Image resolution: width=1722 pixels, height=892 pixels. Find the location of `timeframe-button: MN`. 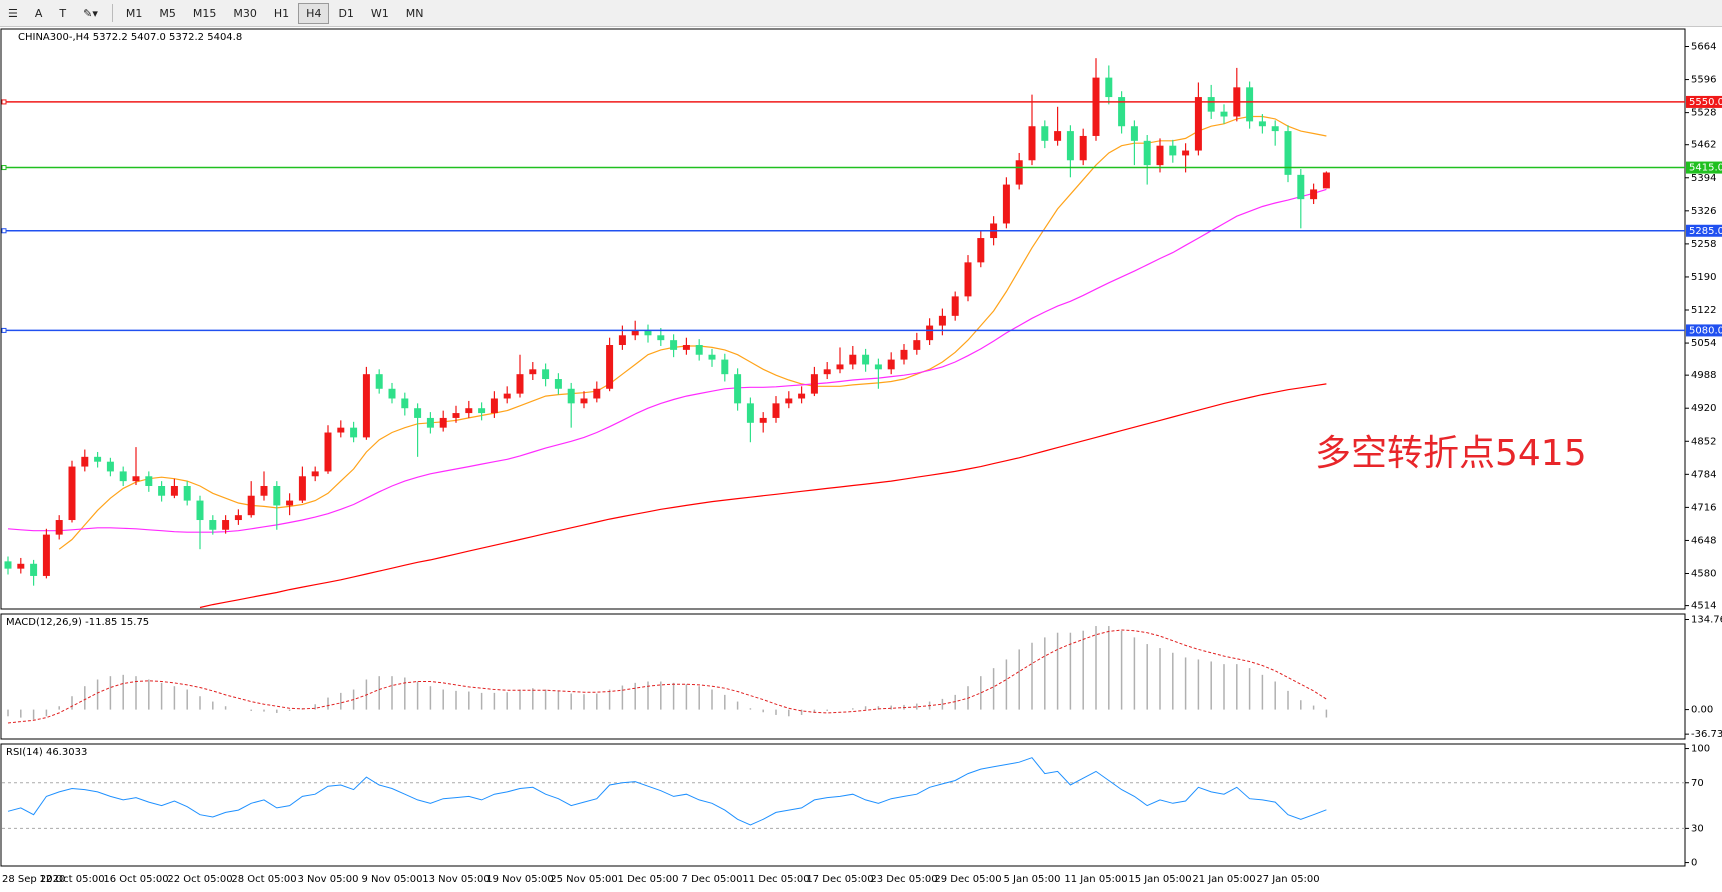

timeframe-button: MN is located at coordinates (414, 13).